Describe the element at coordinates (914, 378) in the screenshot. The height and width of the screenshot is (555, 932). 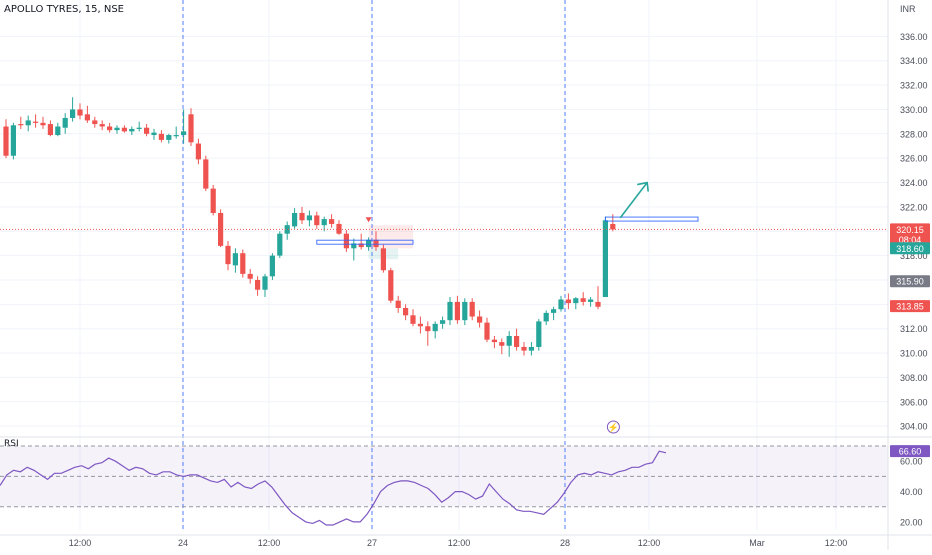
I see `price-tick-label: 308.00` at that location.